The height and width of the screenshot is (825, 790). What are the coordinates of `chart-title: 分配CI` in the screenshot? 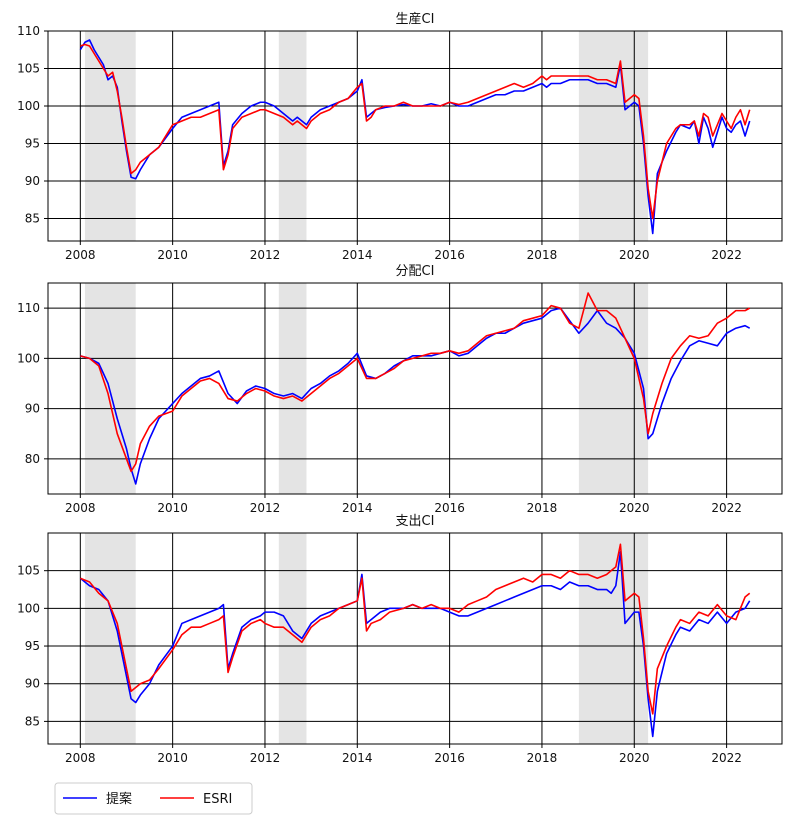 It's located at (415, 271).